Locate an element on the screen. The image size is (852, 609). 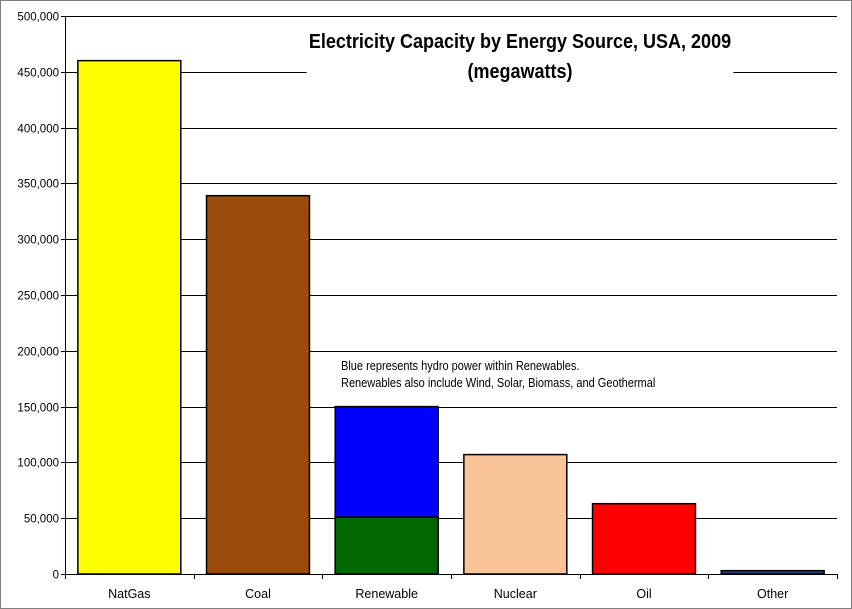
y-tick-label: 450,000 is located at coordinates (38, 74).